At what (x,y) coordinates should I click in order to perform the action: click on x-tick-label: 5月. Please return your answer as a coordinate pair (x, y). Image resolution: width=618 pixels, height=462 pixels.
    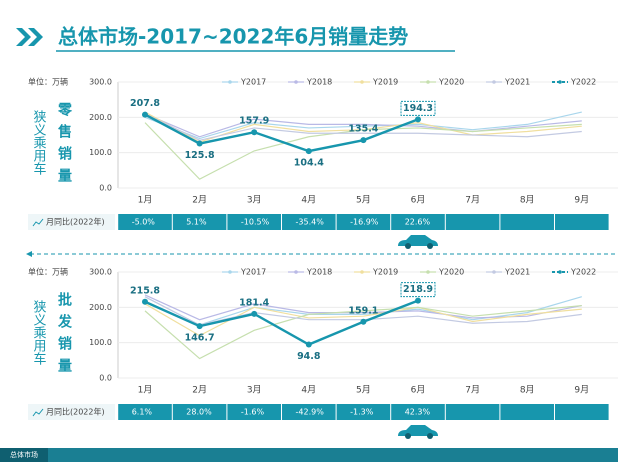
    Looking at the image, I should click on (363, 200).